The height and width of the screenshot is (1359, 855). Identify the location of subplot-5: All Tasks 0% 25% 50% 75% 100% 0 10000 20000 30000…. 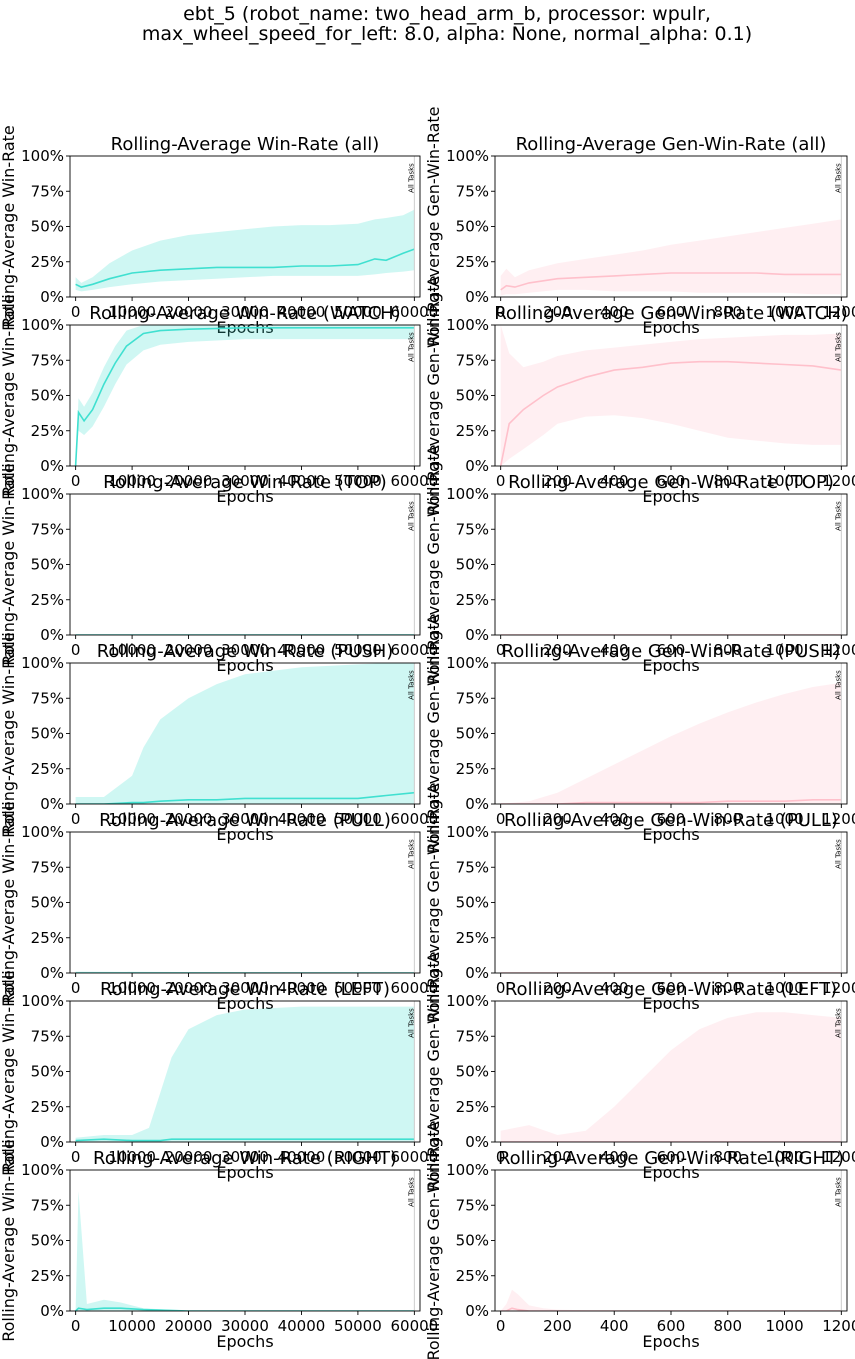
(219, 569).